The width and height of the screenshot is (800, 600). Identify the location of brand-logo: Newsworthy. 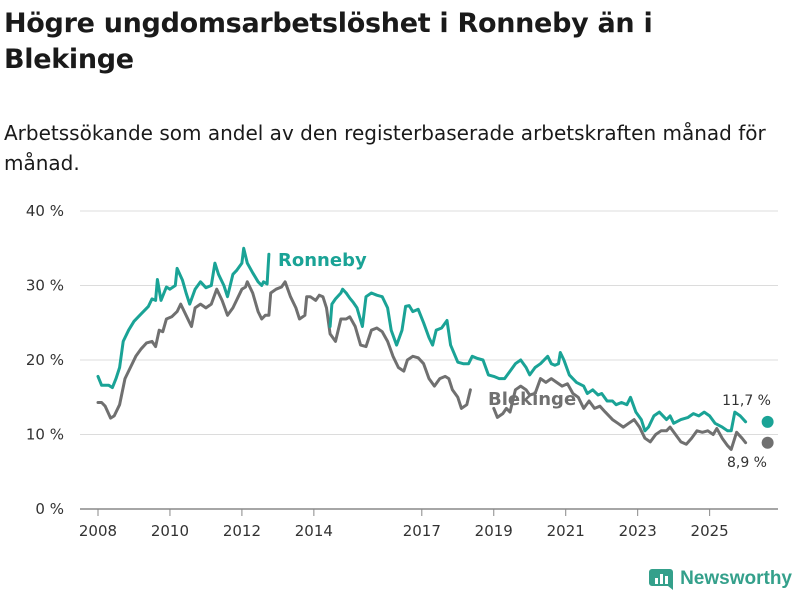
(720, 579).